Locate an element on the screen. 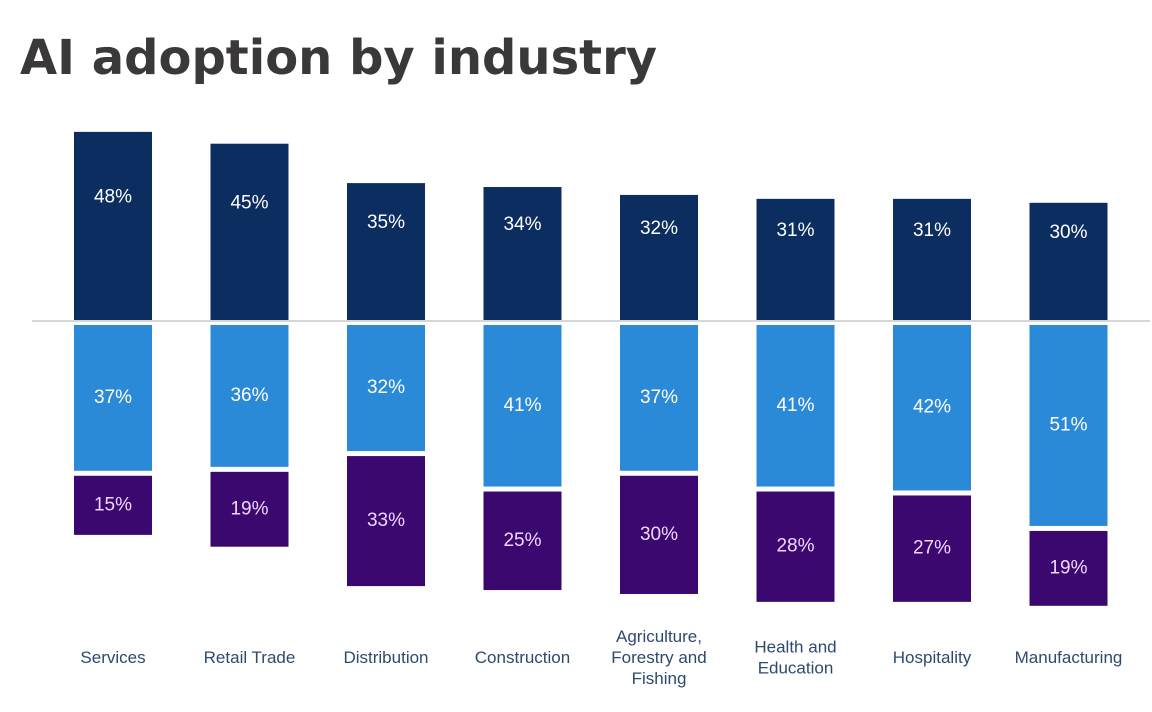  category-label: Retail Trade is located at coordinates (250, 657).